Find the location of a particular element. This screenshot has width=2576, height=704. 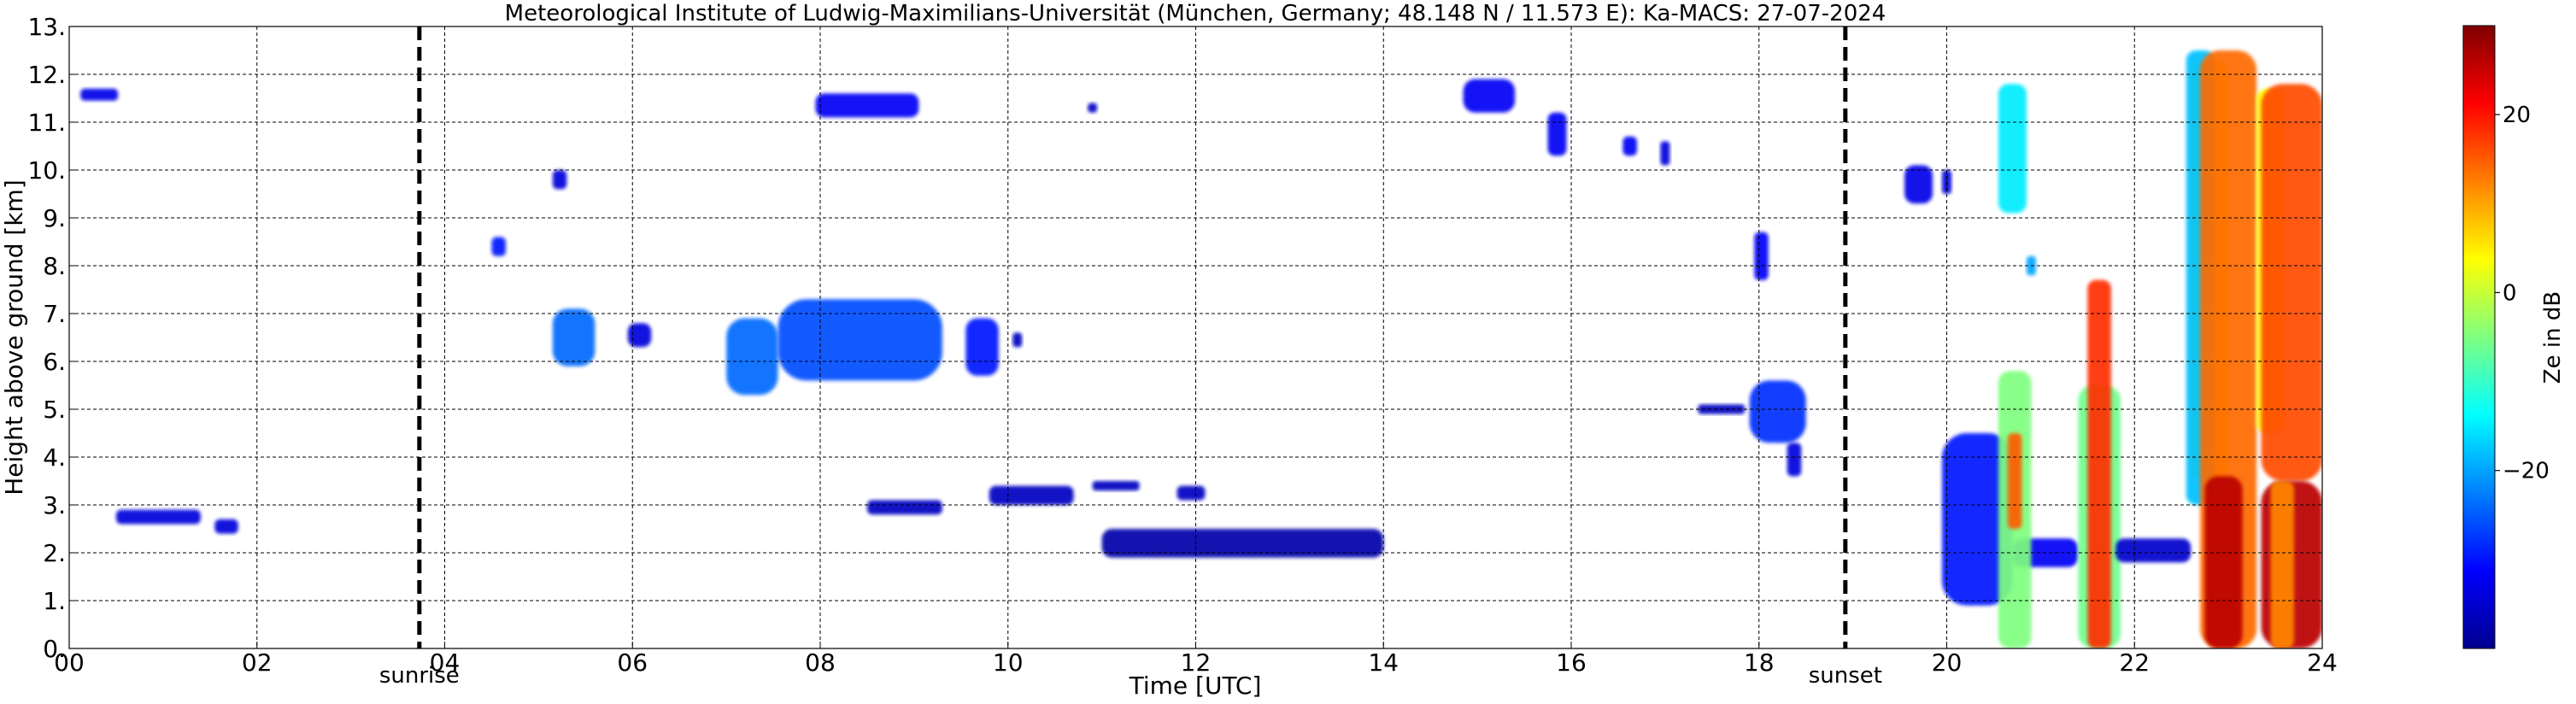

x-tick-label: 06 is located at coordinates (632, 662).